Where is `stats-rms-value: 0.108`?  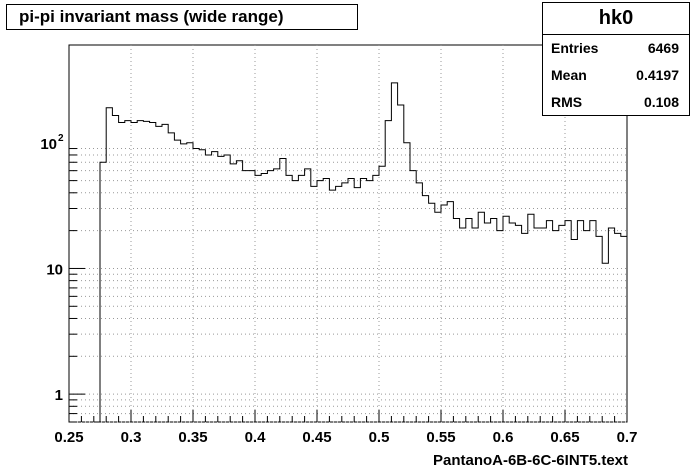
stats-rms-value: 0.108 is located at coordinates (661, 102).